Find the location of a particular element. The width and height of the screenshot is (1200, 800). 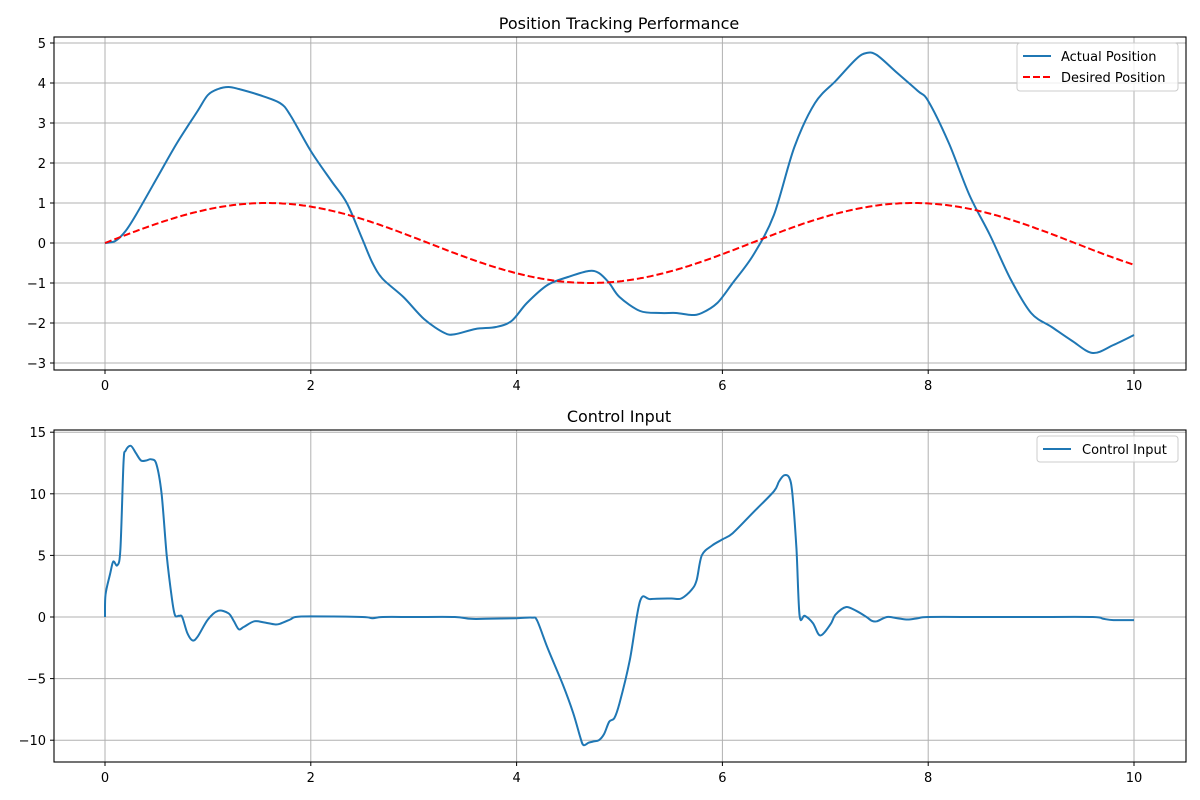

bottom-xtick-label: 4 is located at coordinates (516, 778).